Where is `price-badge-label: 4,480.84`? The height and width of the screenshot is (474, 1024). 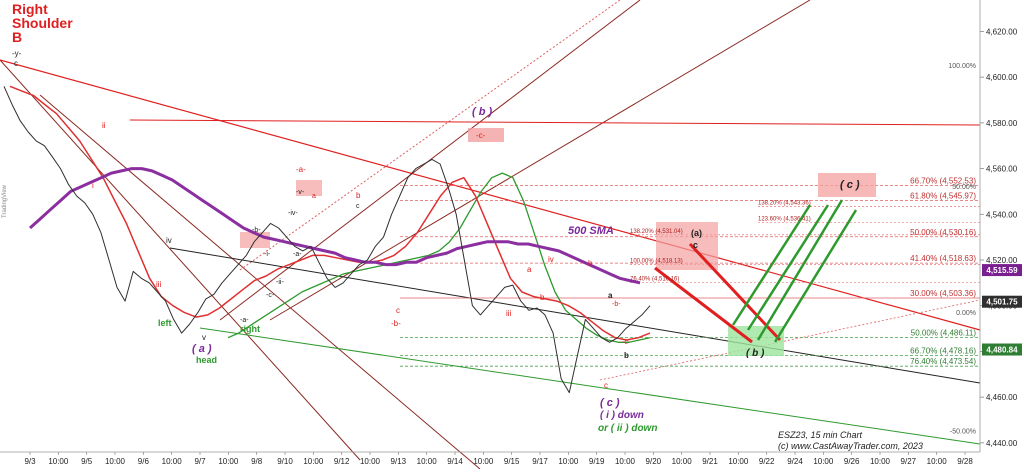 price-badge-label: 4,480.84 is located at coordinates (1002, 350).